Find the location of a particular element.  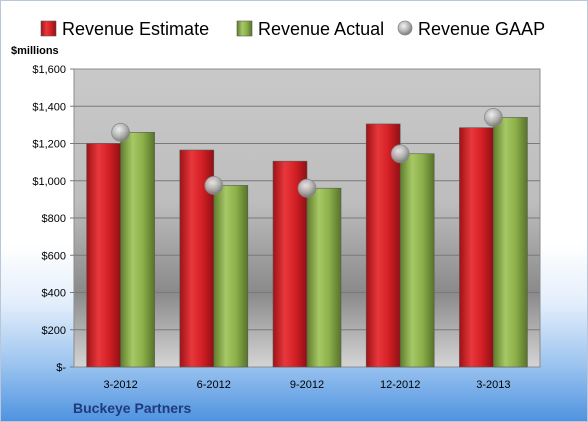

y-tick-label: $1,600 is located at coordinates (49, 70).